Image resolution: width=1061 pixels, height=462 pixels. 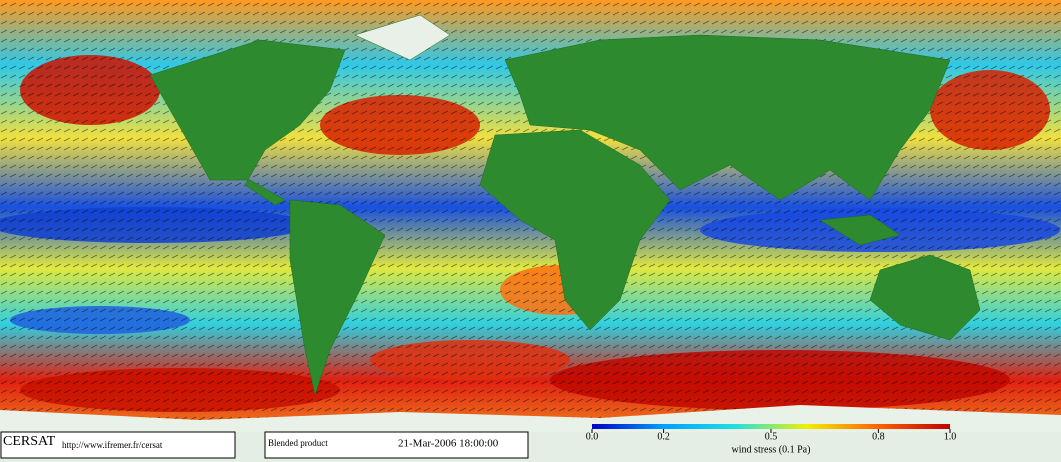 What do you see at coordinates (112, 445) in the screenshot?
I see `url: http://www.ifremer.fr/cersat` at bounding box center [112, 445].